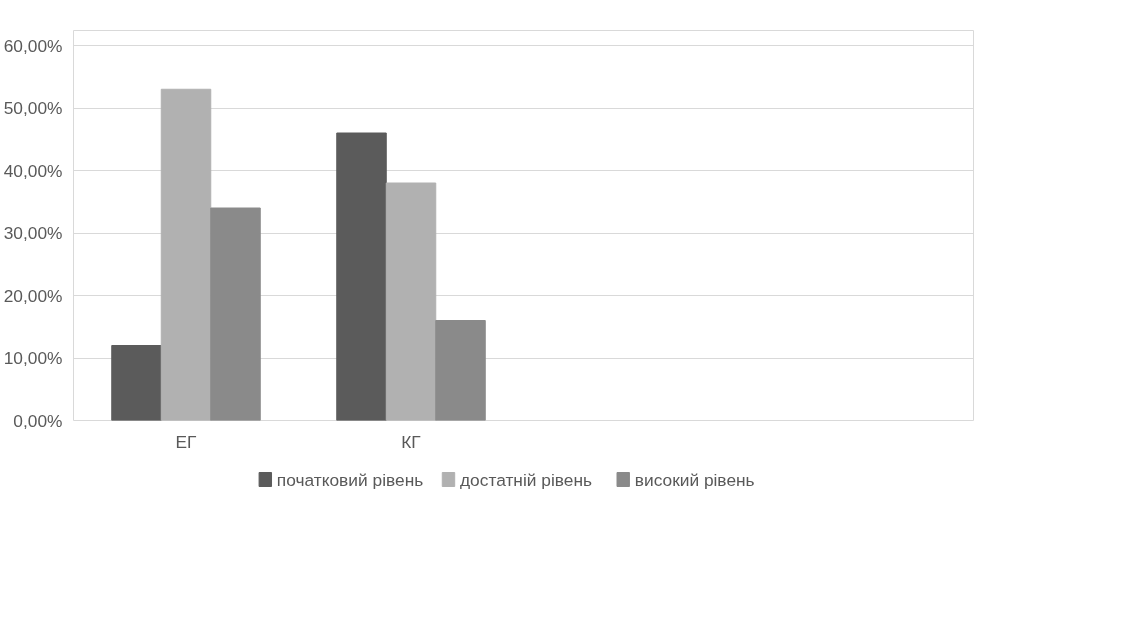  What do you see at coordinates (33, 295) in the screenshot?
I see `y-tick-label: 20,00%` at bounding box center [33, 295].